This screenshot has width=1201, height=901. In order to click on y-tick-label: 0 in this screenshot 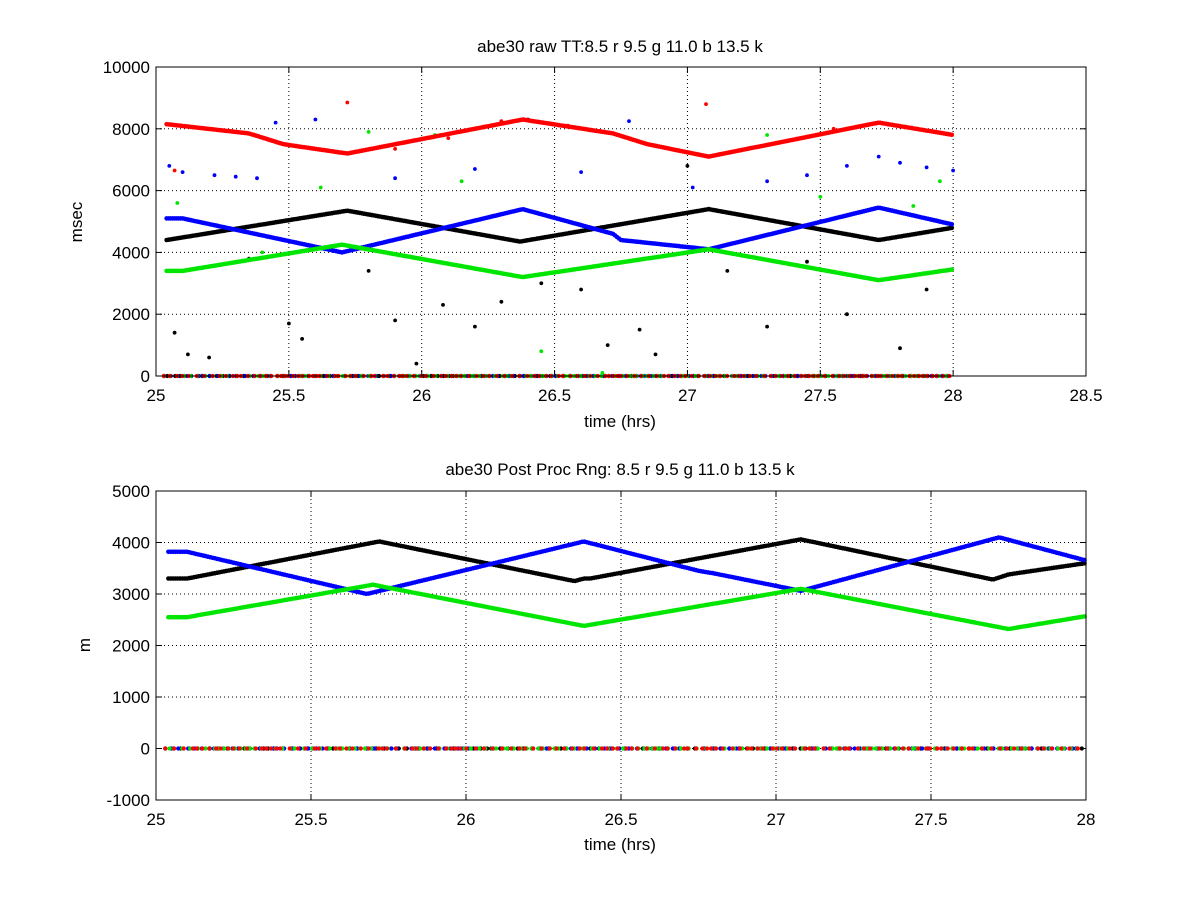, I will do `click(145, 376)`.